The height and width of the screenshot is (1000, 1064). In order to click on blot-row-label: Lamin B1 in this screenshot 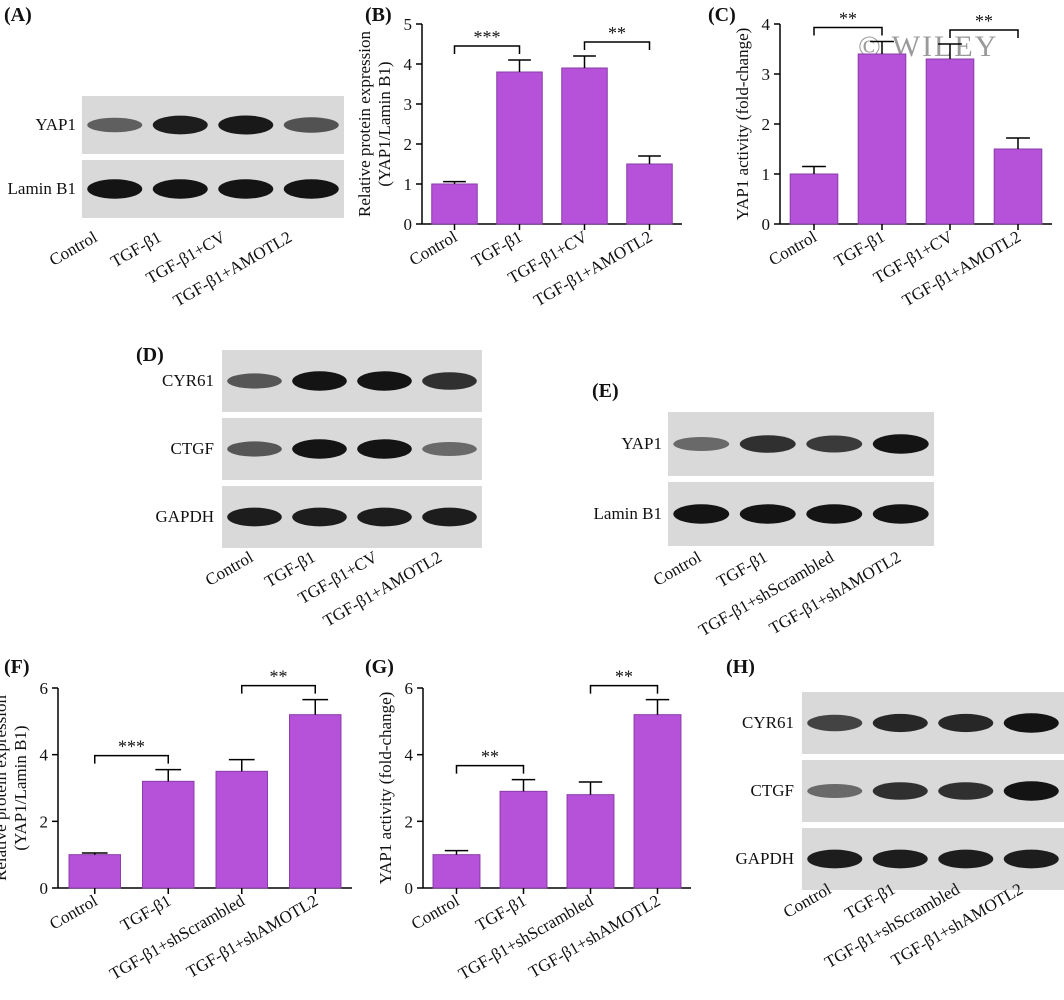, I will do `click(41, 188)`.